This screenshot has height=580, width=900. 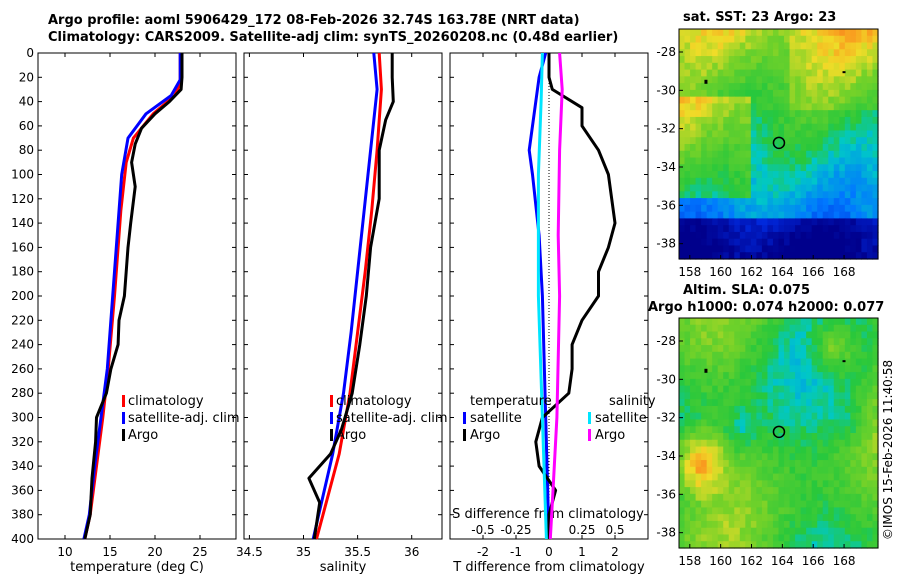 What do you see at coordinates (610, 435) in the screenshot?
I see `legend-label: Argo` at bounding box center [610, 435].